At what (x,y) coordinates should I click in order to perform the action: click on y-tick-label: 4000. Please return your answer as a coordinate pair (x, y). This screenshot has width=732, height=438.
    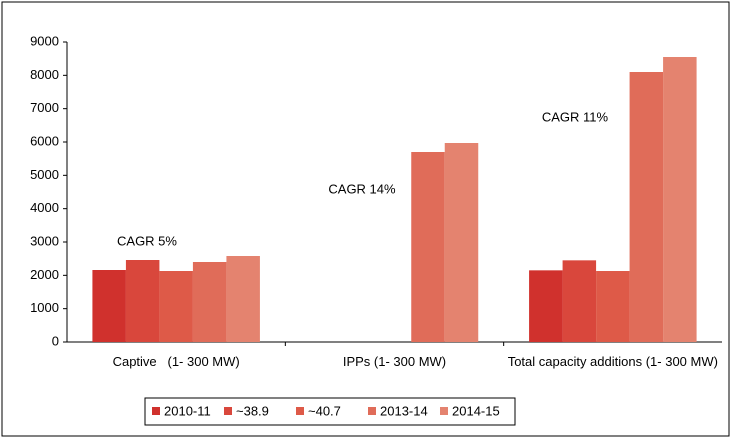
    Looking at the image, I should click on (44, 207).